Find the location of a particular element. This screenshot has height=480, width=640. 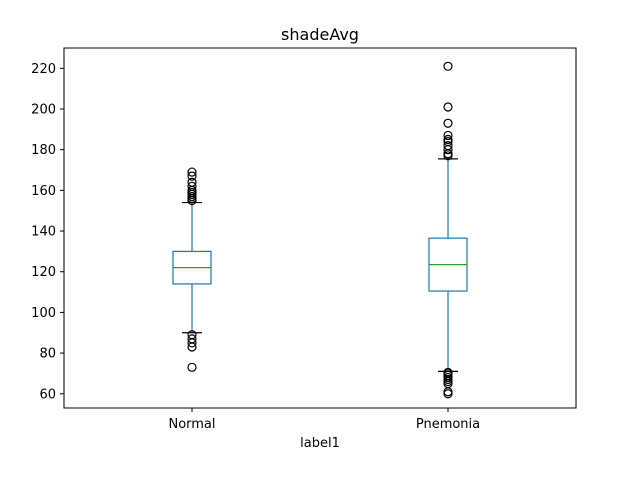

x-axis-label: label1 is located at coordinates (320, 443).